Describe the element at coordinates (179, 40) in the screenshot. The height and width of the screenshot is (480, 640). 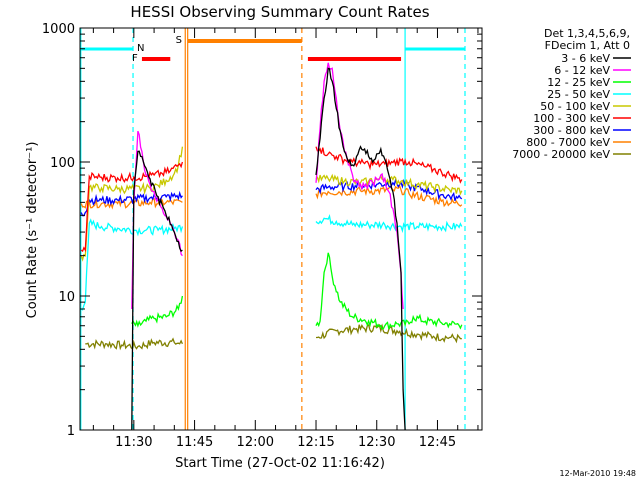
I see `flag-label-s: S` at that location.